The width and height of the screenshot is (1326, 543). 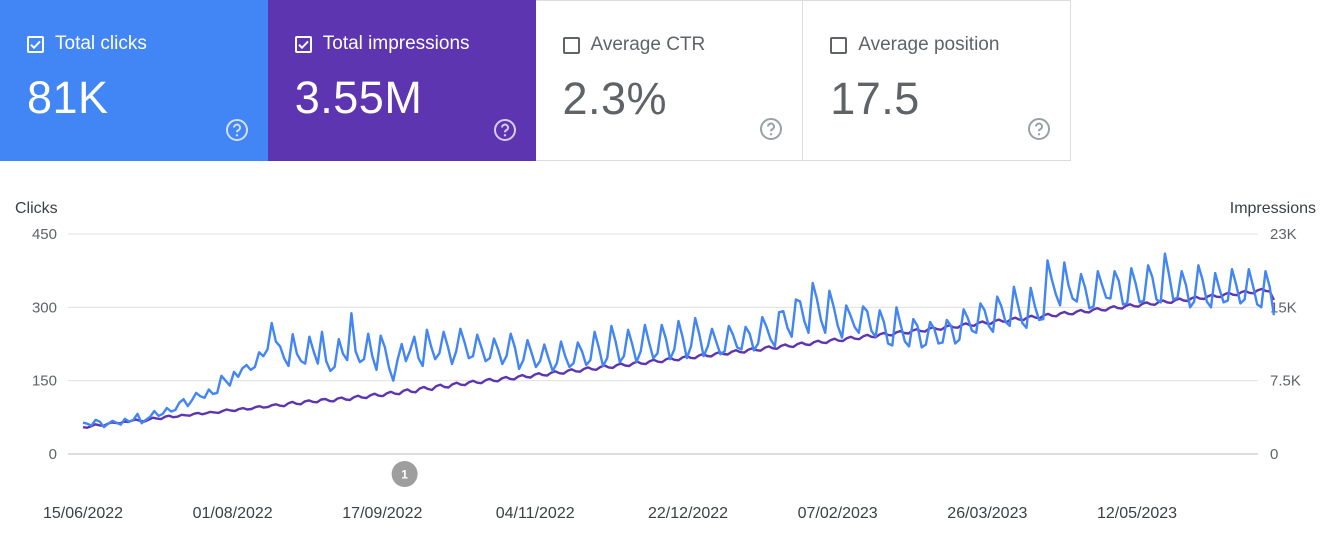 What do you see at coordinates (233, 513) in the screenshot?
I see `x-tick-label: 01/08/2022` at bounding box center [233, 513].